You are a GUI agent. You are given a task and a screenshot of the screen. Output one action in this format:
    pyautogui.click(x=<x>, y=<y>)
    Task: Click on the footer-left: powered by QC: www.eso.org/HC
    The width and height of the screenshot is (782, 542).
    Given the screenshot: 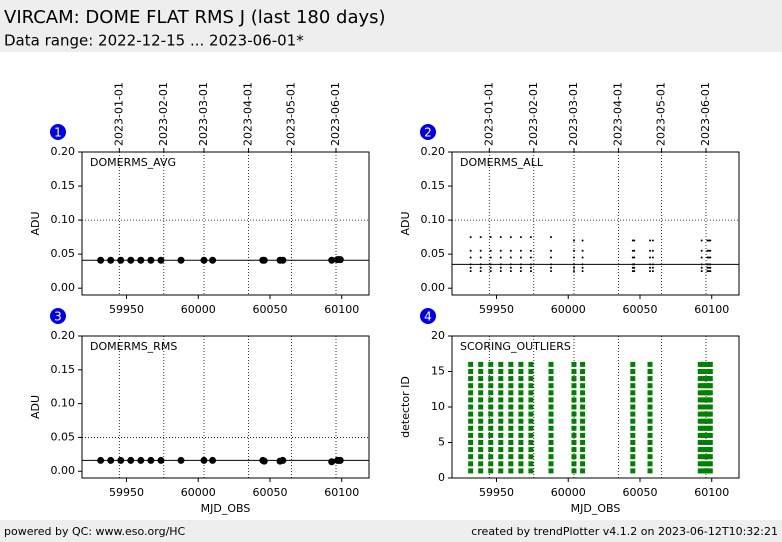 What is the action you would take?
    pyautogui.click(x=95, y=531)
    